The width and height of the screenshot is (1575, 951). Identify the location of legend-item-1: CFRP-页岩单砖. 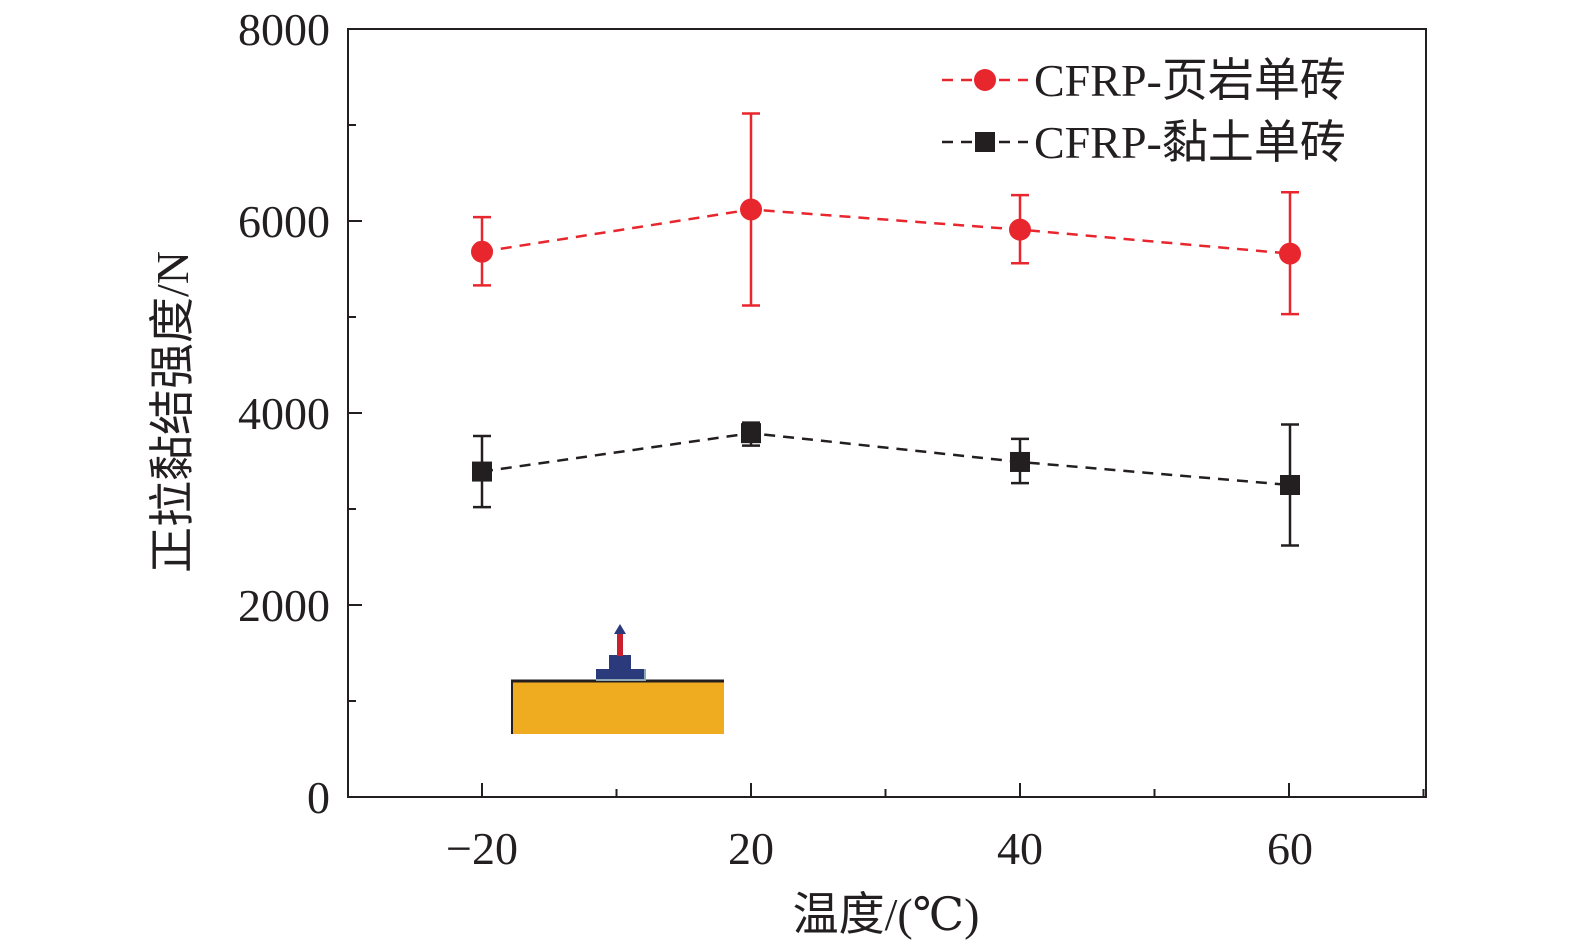
(1144, 80).